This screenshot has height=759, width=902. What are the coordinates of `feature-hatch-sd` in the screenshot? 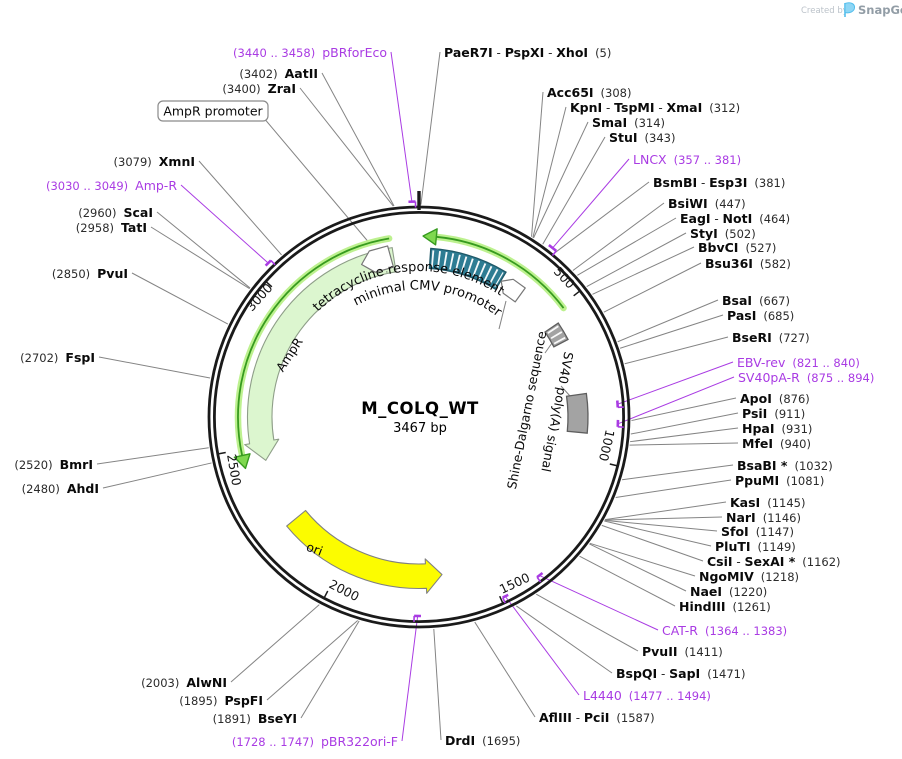 It's located at (556, 335).